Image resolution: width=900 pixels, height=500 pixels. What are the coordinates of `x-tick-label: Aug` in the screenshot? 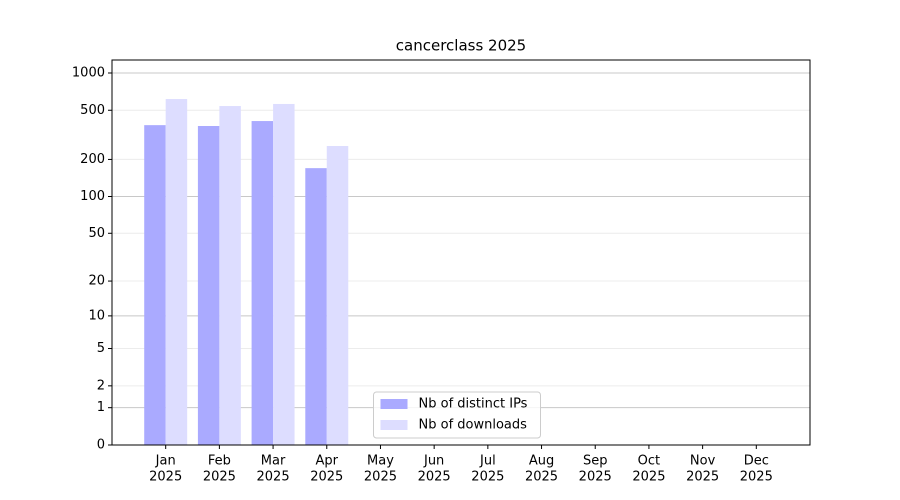 It's located at (541, 461).